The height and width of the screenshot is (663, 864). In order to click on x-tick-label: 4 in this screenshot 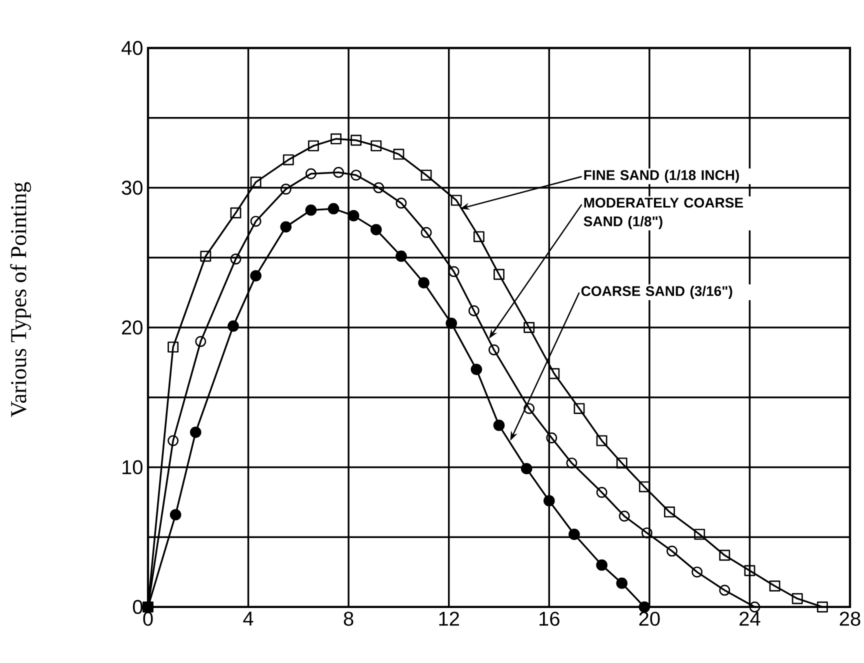, I will do `click(248, 619)`.